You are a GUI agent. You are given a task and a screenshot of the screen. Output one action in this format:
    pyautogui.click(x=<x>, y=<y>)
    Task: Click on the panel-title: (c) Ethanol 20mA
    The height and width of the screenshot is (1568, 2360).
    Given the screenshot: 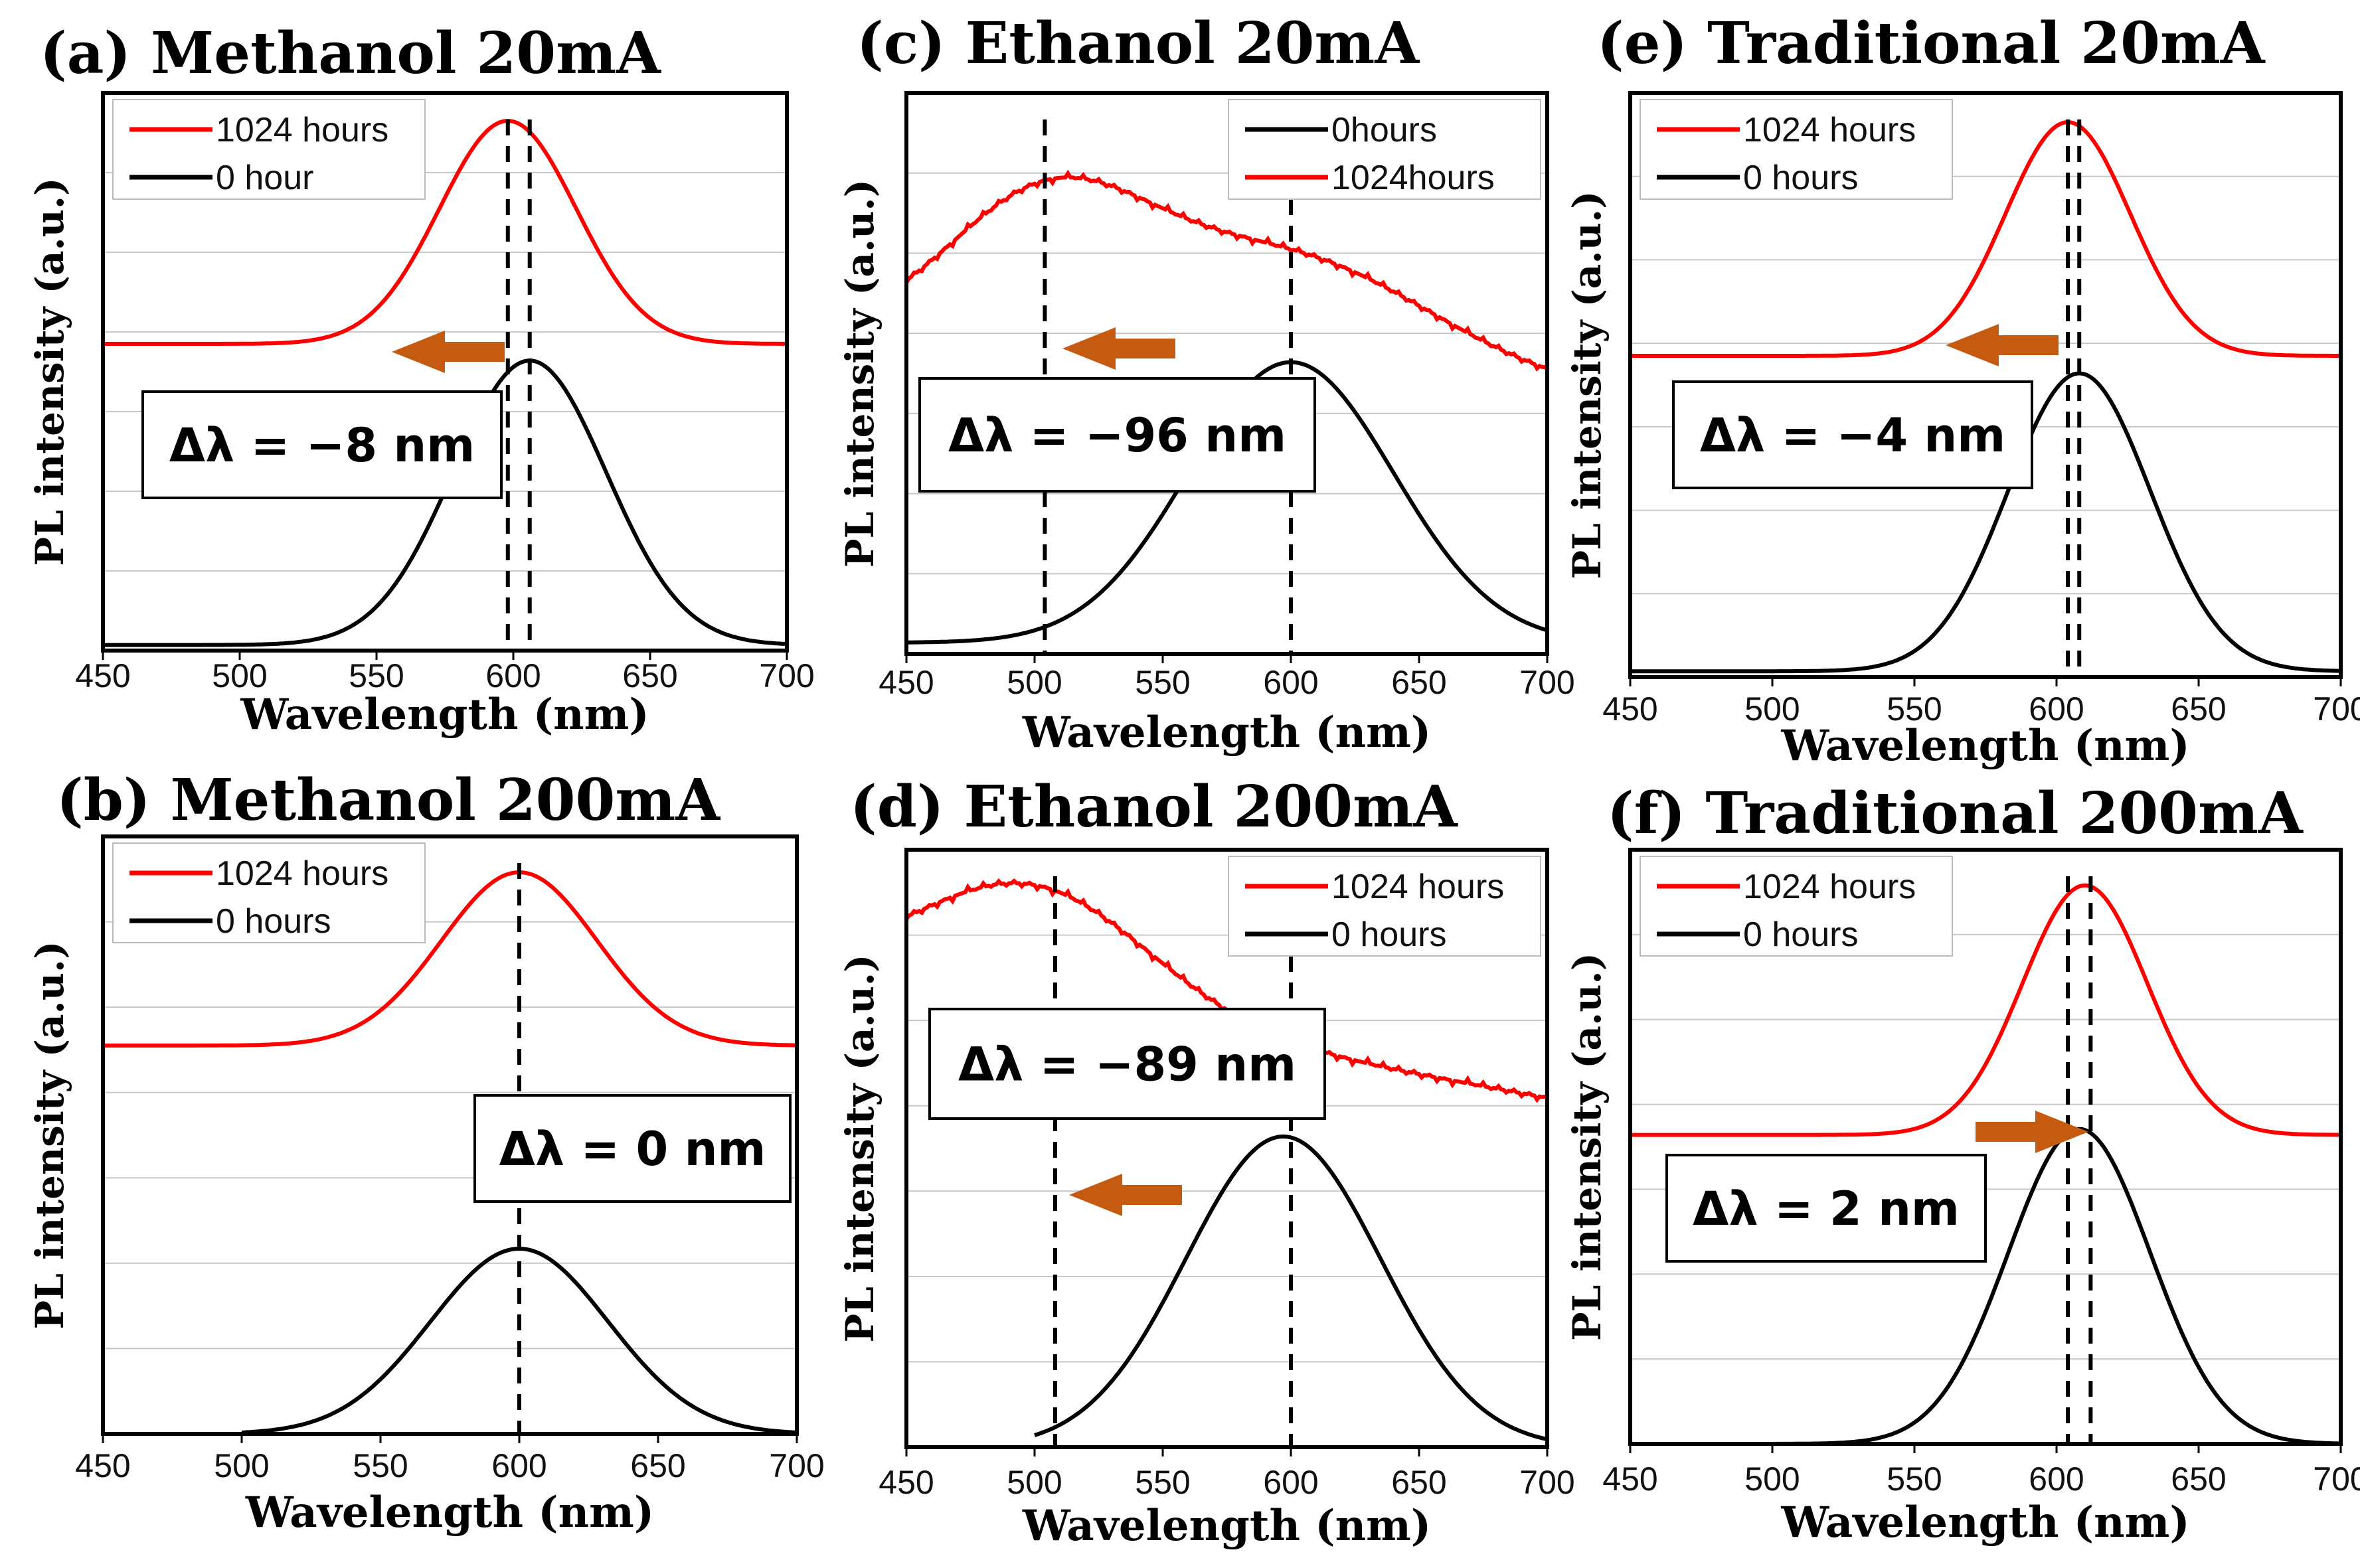 What is the action you would take?
    pyautogui.click(x=1138, y=43)
    